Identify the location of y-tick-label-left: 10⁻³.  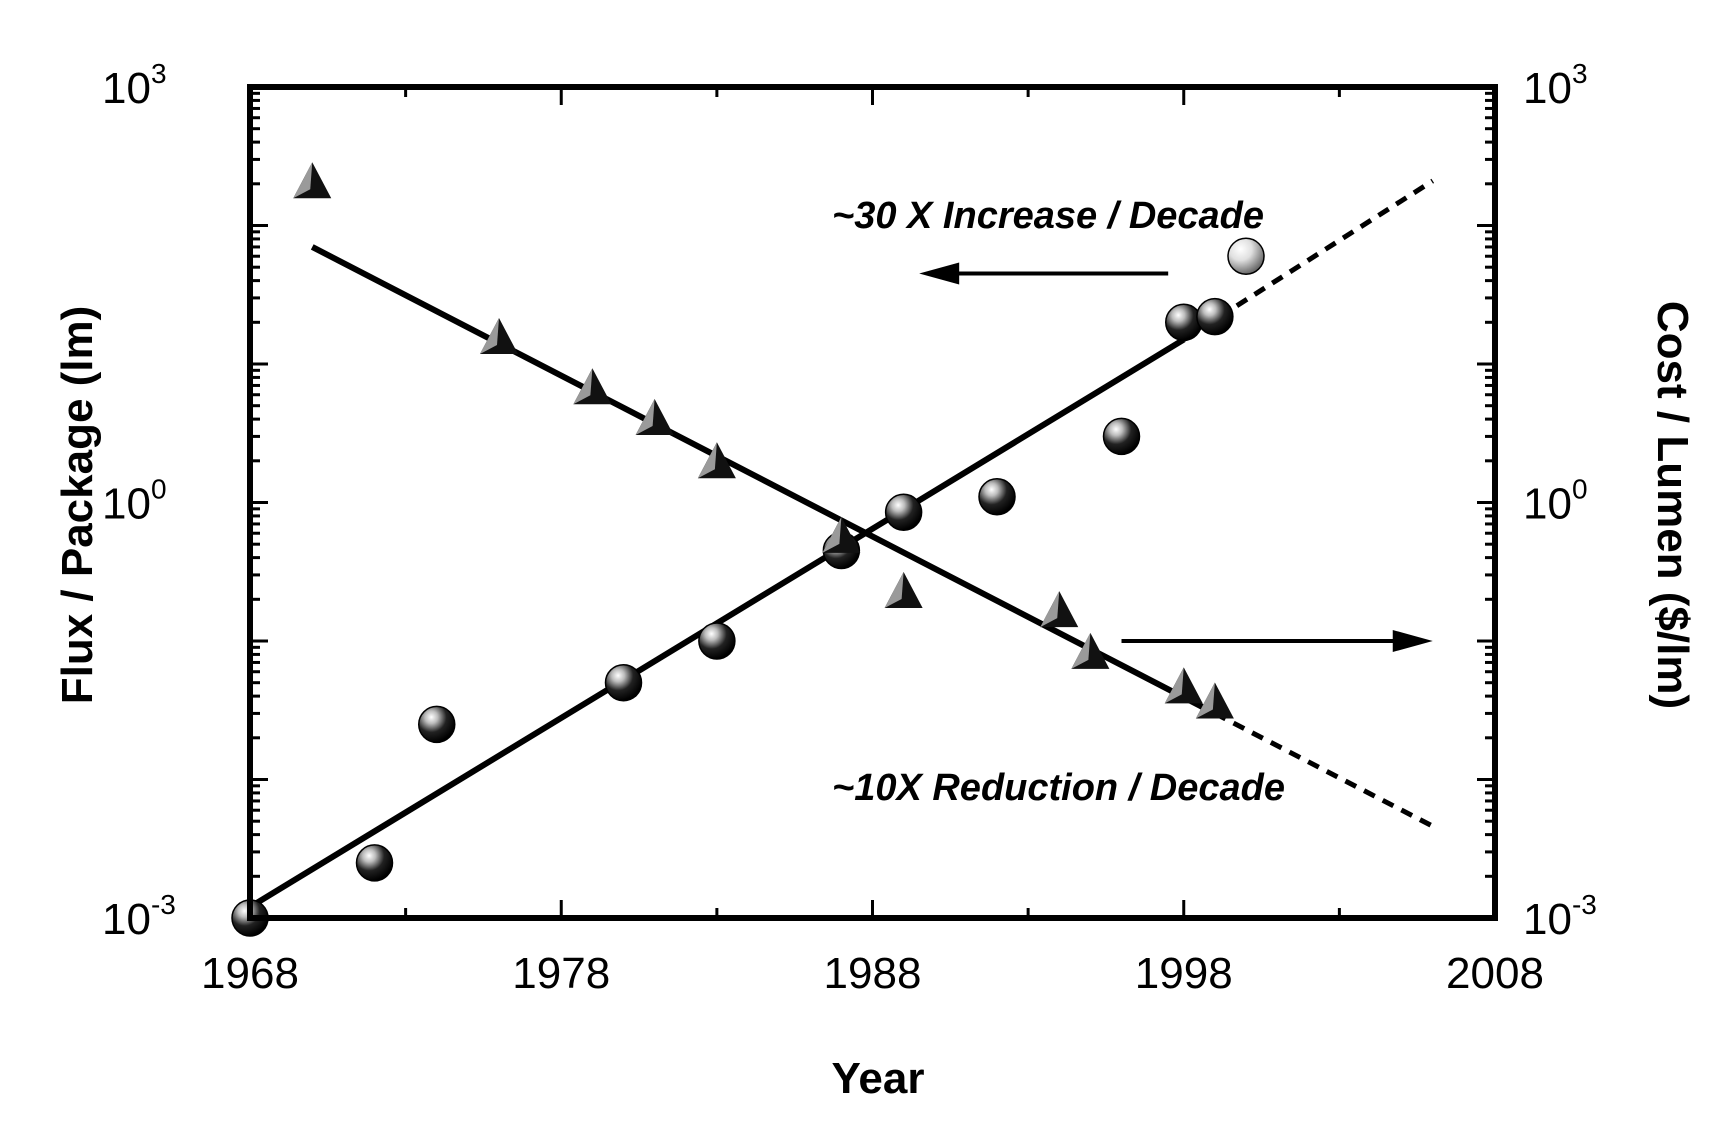
(139, 916).